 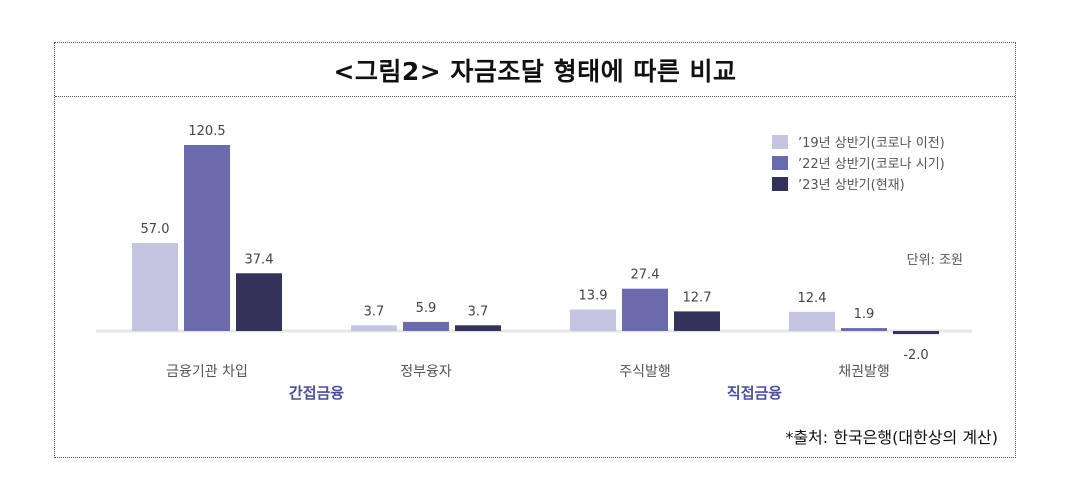 What do you see at coordinates (871, 164) in the screenshot?
I see `legend-label: ’22년 상반기(코로나 시기)` at bounding box center [871, 164].